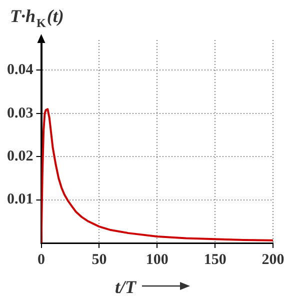 This screenshot has height=304, width=289. Describe the element at coordinates (20, 156) in the screenshot. I see `y-tick-label: 0.02` at that location.